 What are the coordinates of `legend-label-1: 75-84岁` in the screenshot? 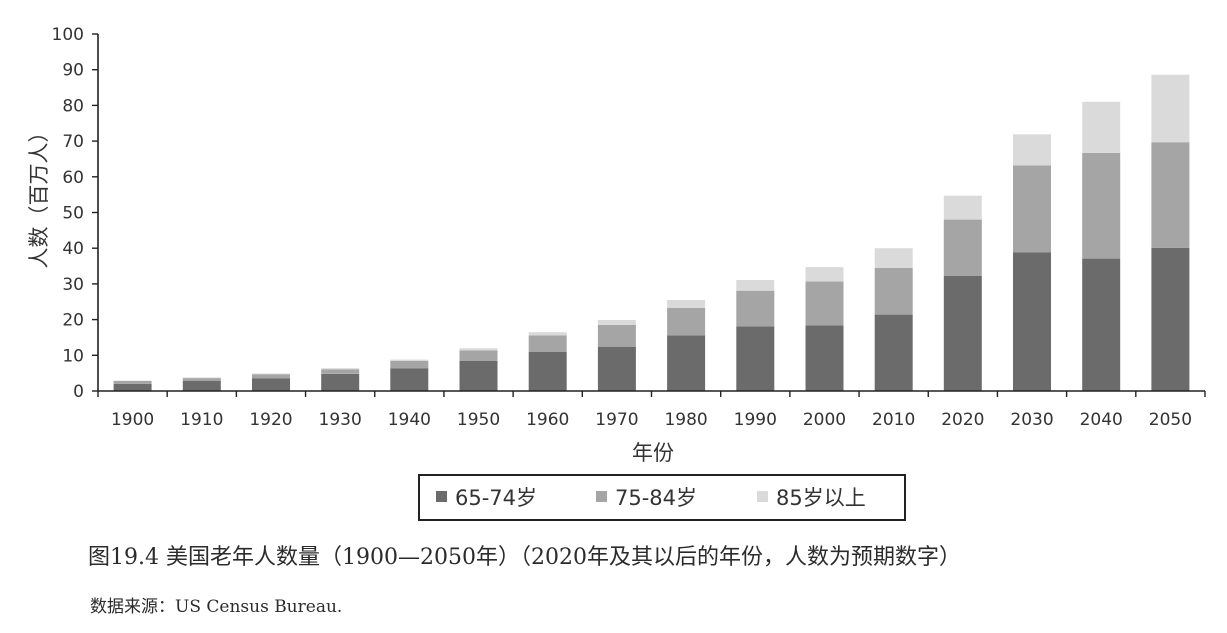 It's located at (656, 498).